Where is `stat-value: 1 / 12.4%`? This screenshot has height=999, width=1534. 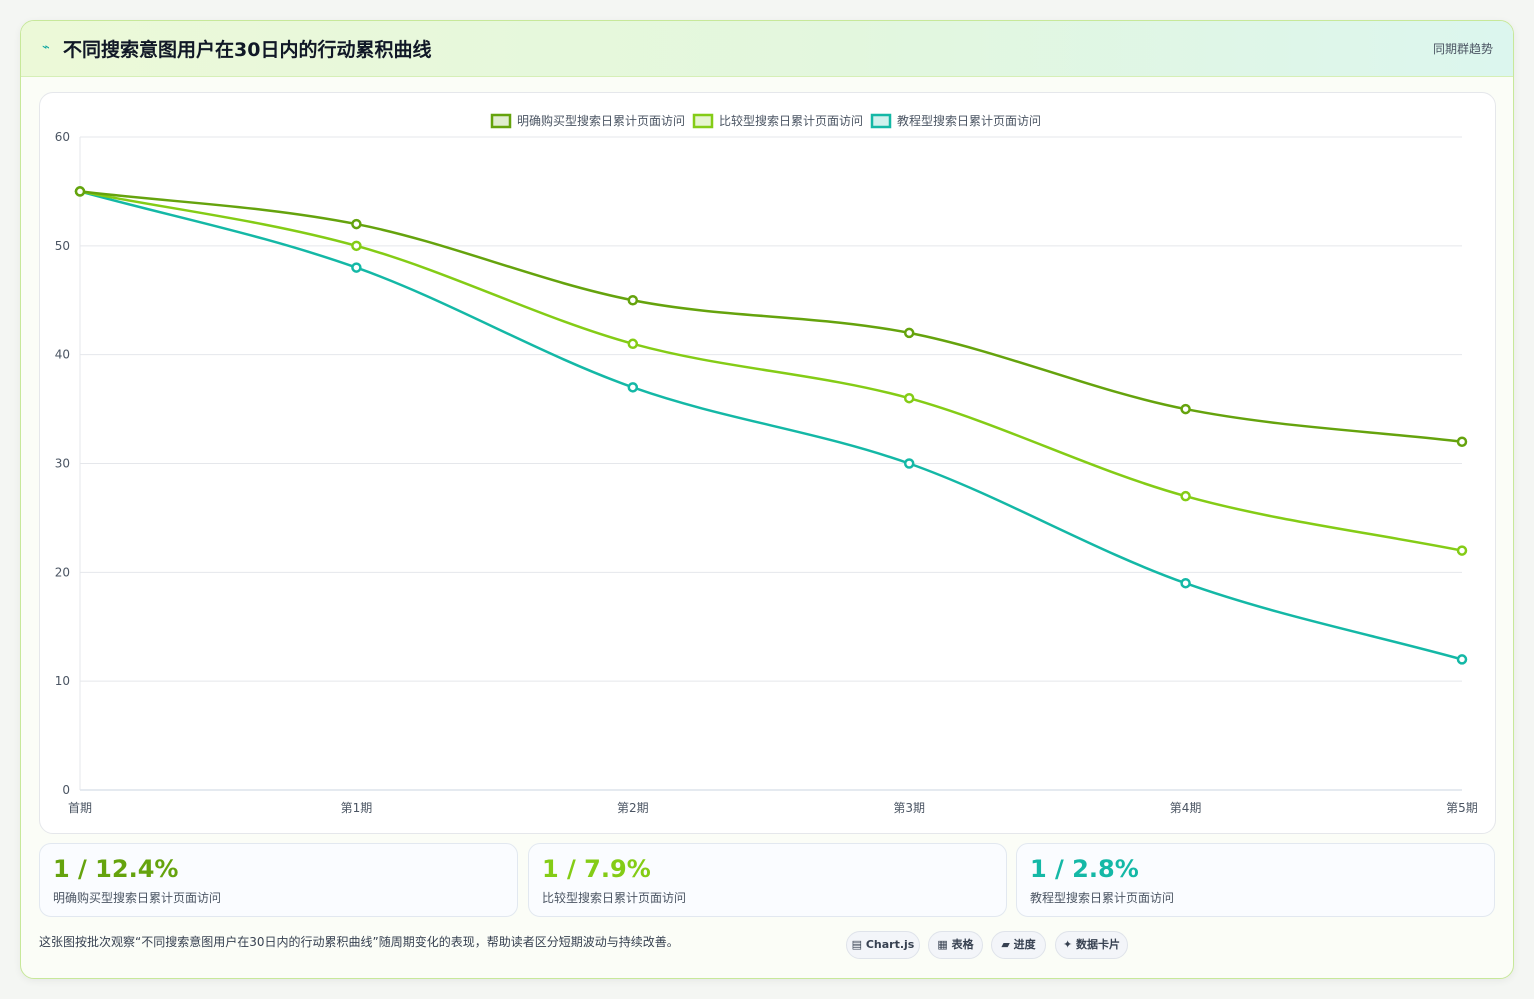
stat-value: 1 / 12.4% is located at coordinates (116, 869).